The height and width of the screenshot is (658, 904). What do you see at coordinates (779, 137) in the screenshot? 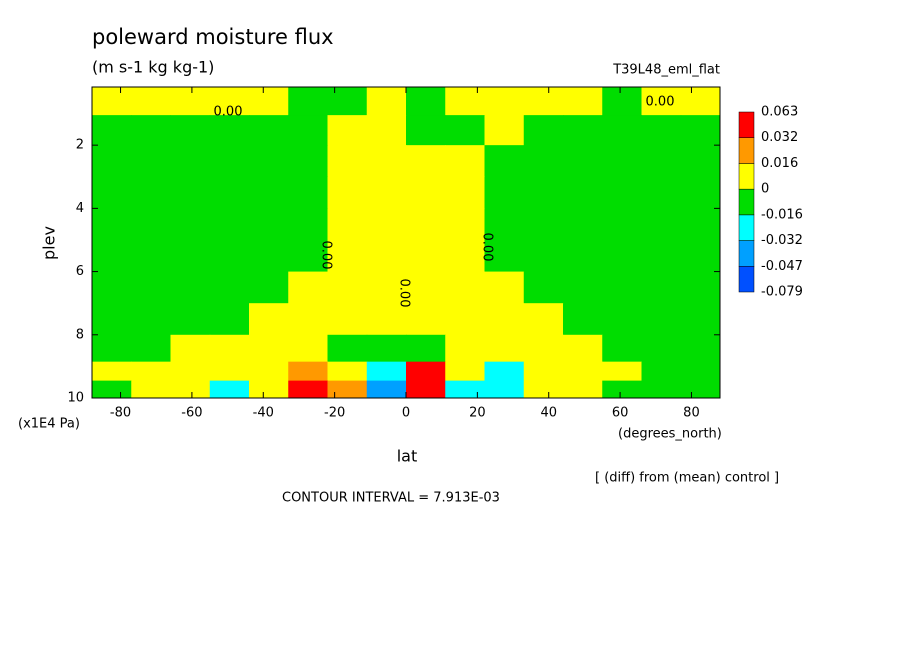
I see `legend-label: 0.032` at bounding box center [779, 137].